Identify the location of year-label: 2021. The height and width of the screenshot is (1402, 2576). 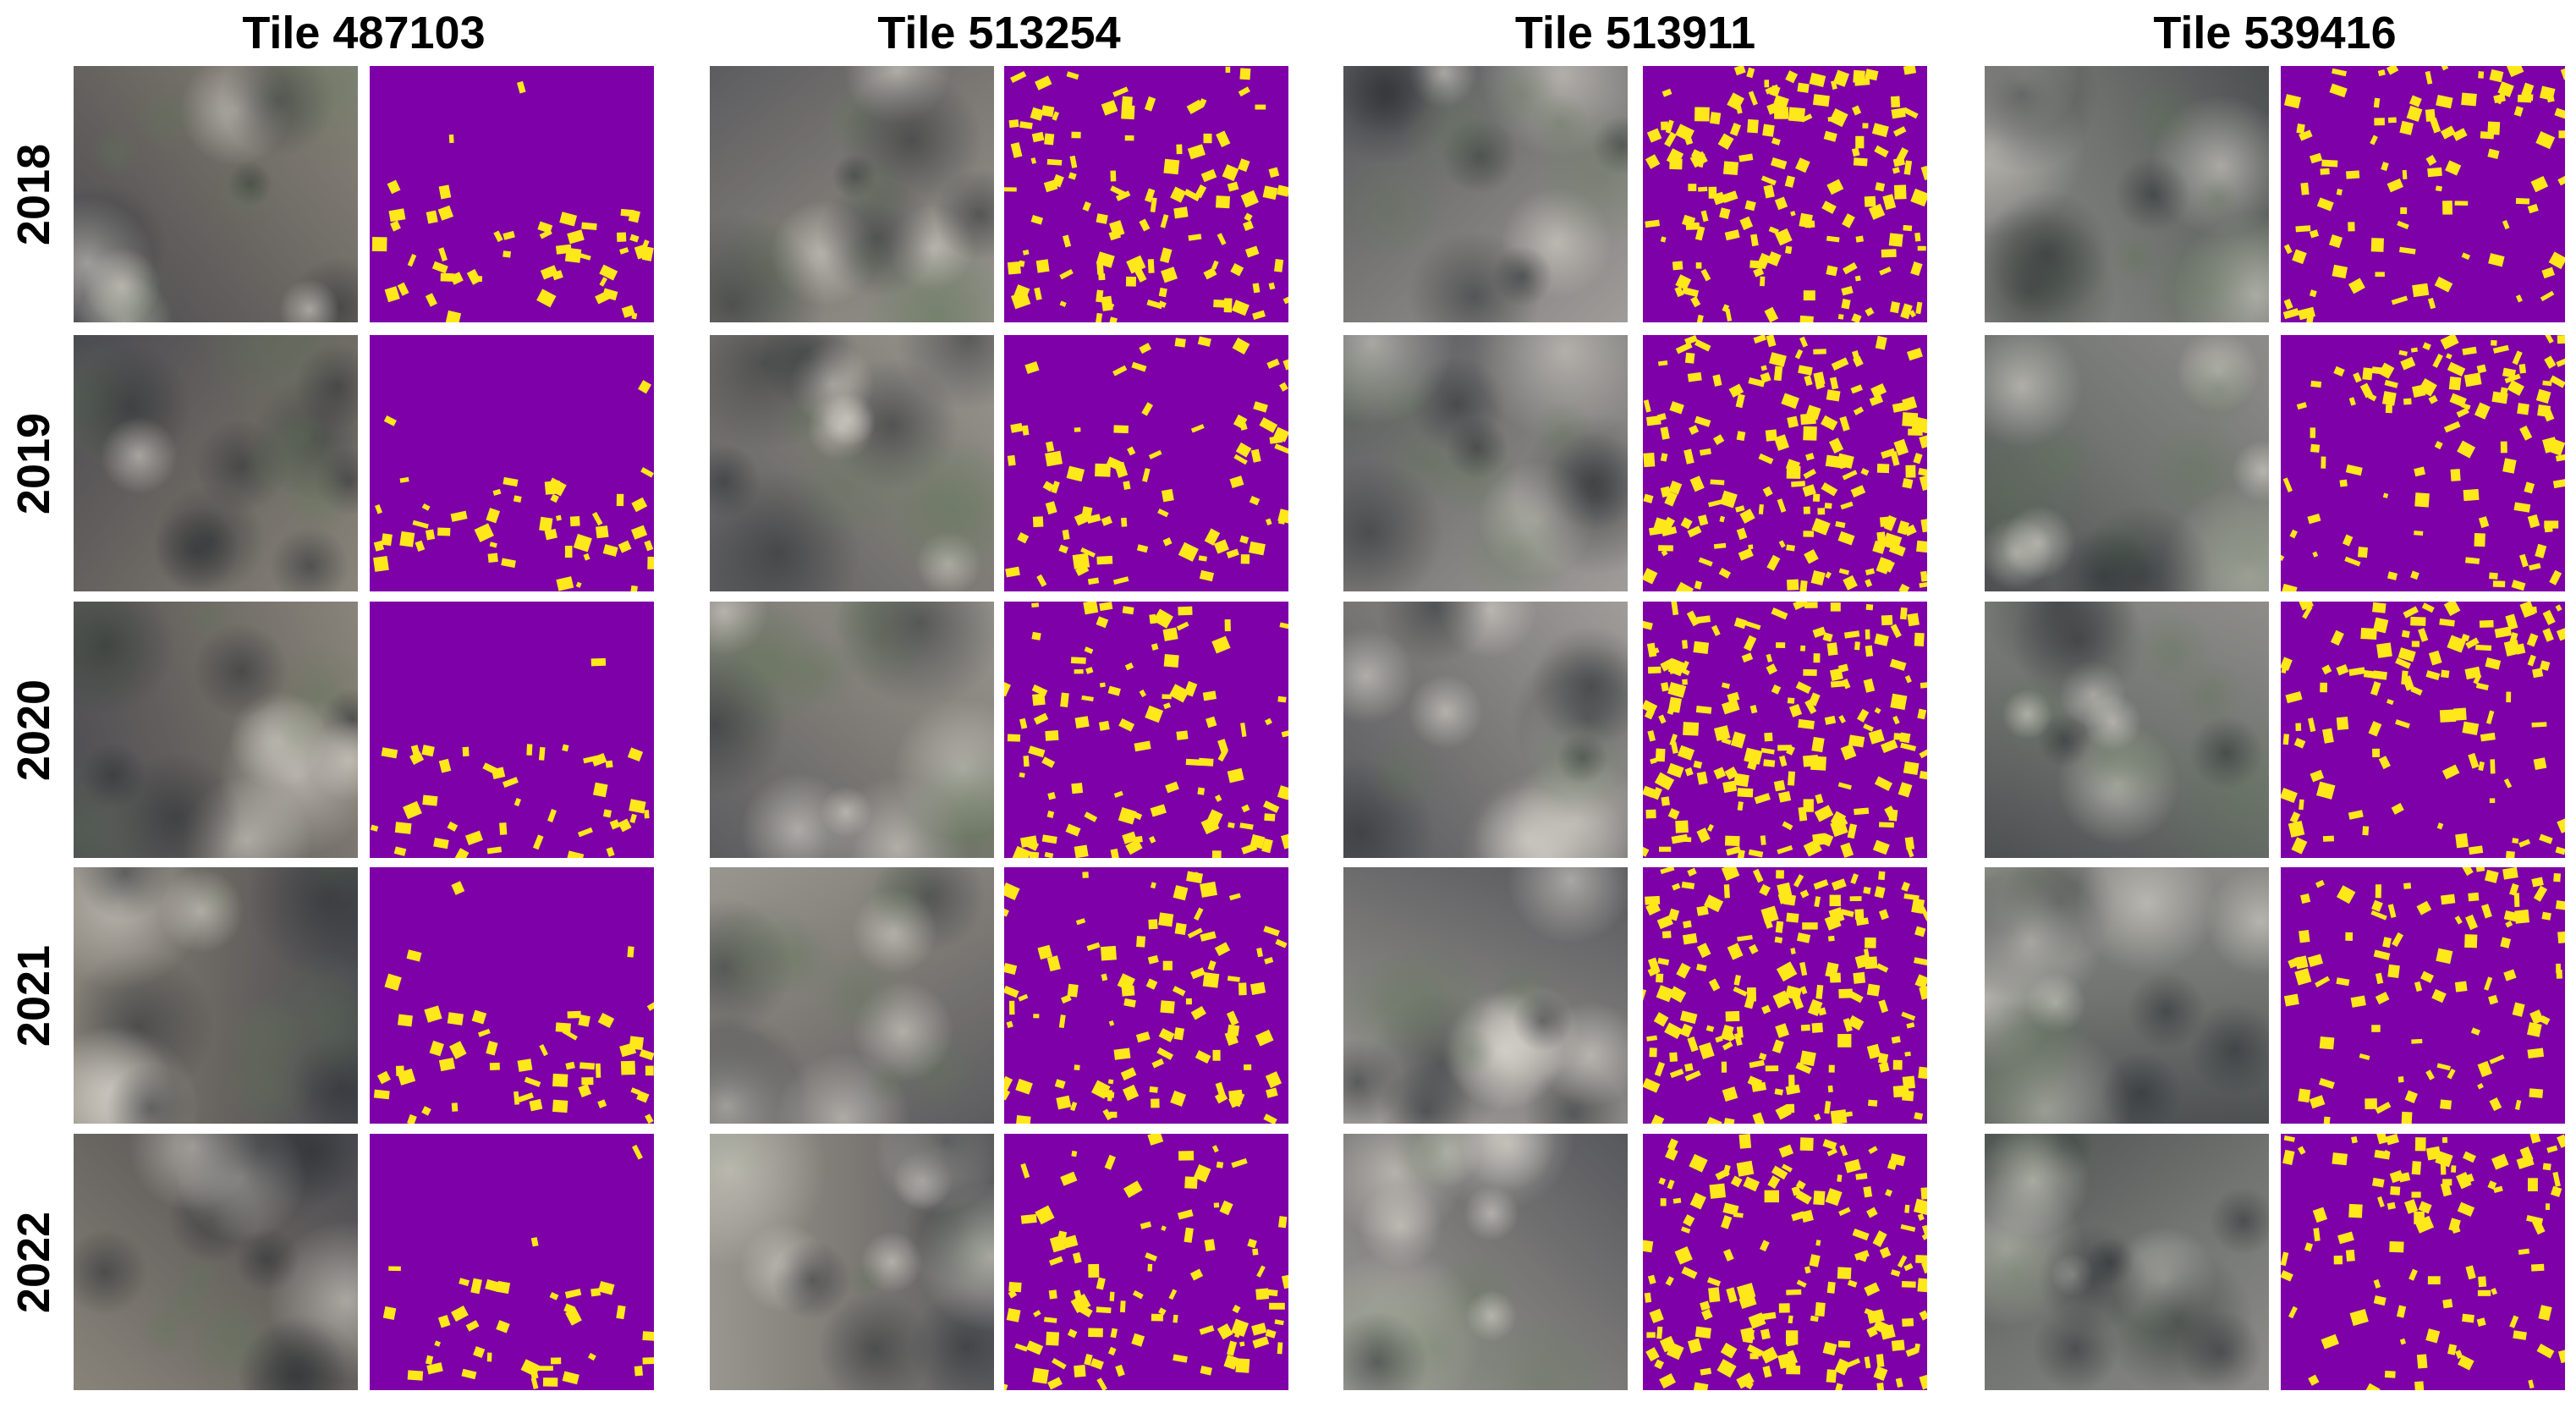
(34, 995).